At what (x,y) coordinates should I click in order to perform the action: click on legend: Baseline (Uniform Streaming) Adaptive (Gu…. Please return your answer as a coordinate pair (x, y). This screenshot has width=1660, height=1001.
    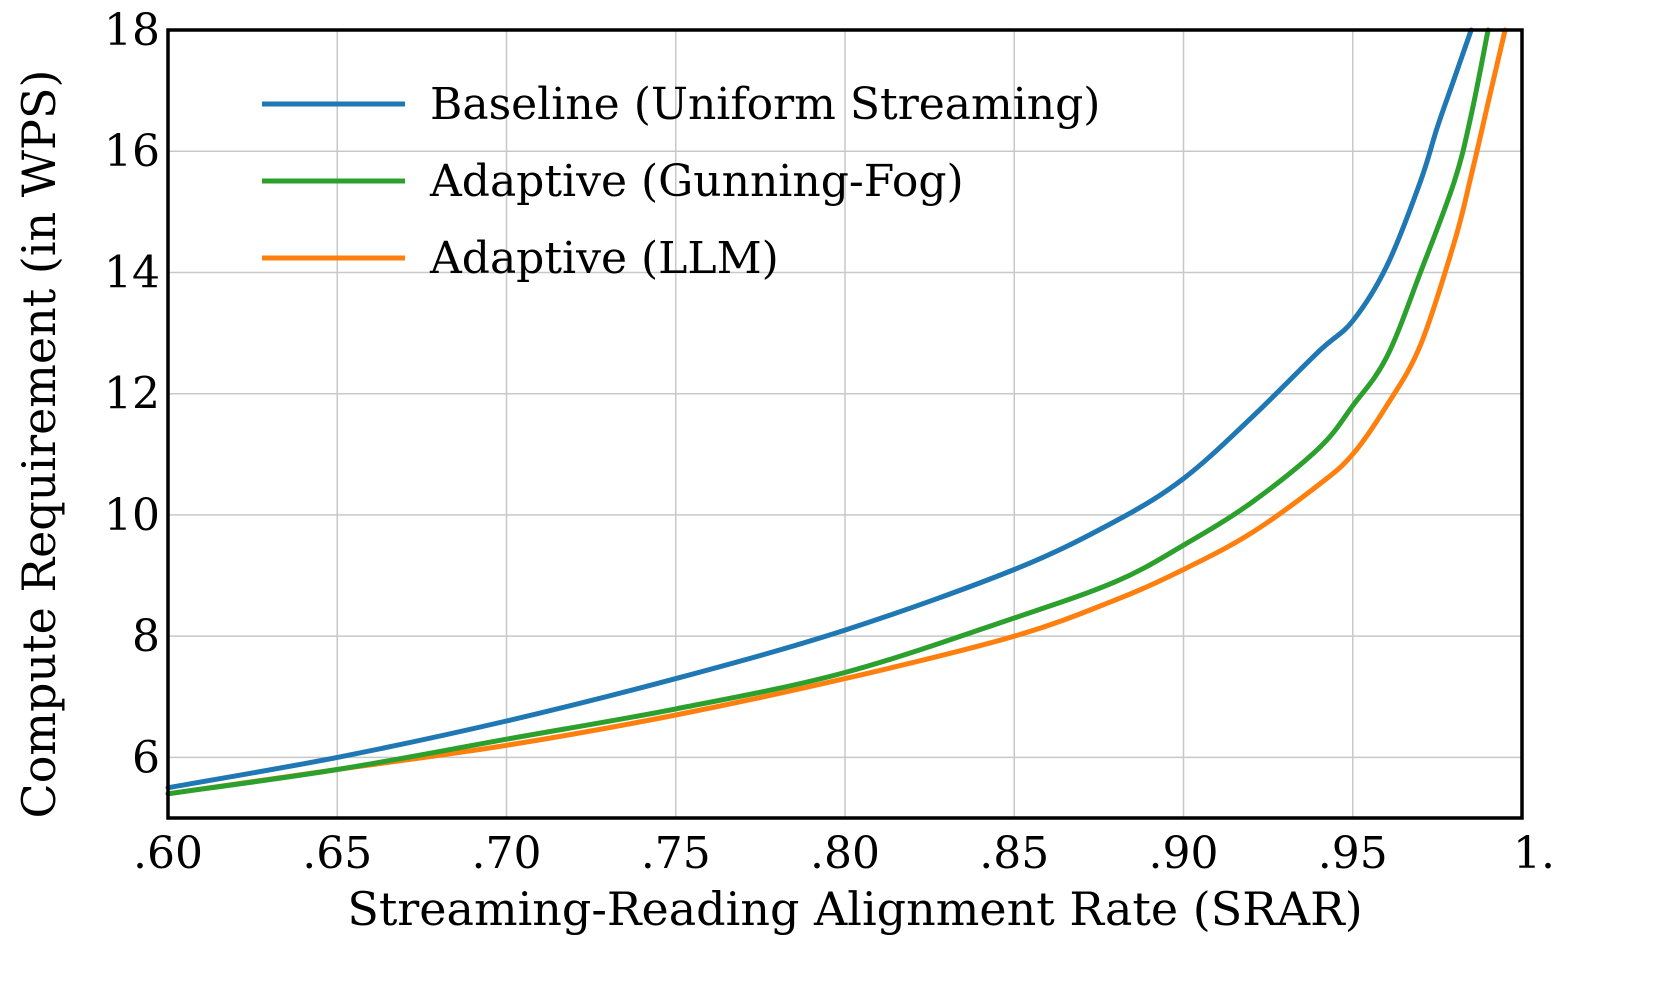
    Looking at the image, I should click on (681, 181).